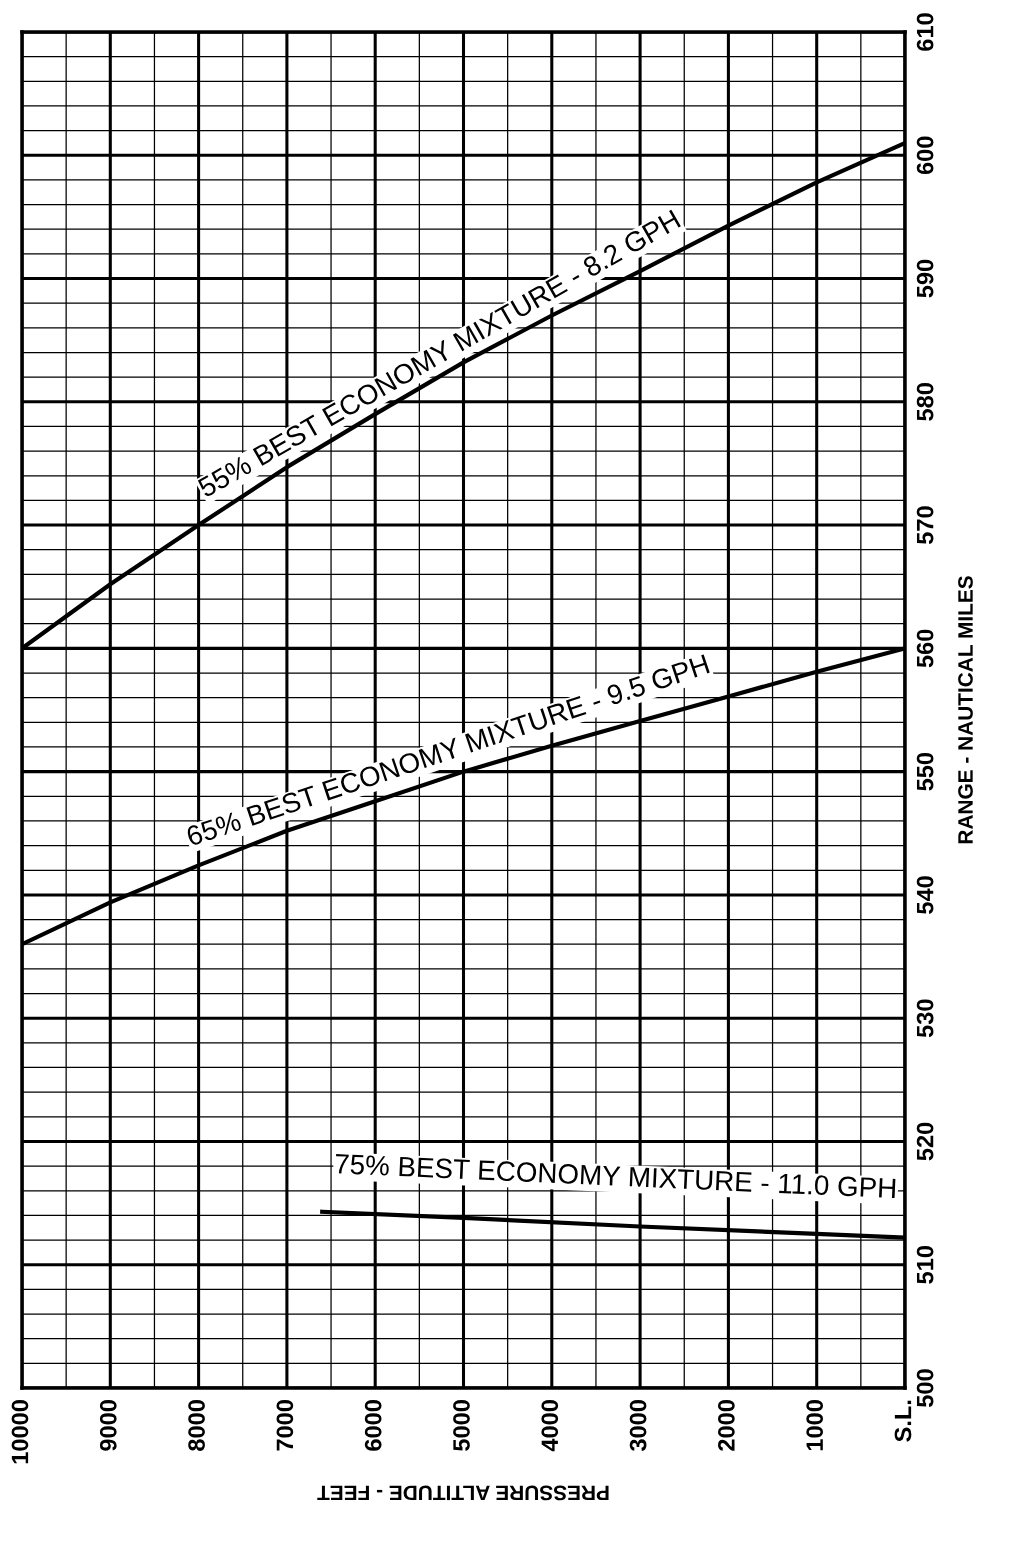 This screenshot has height=1552, width=1016. Describe the element at coordinates (463, 1493) in the screenshot. I see `x-axis-title: PRESSURE ALTITUDE - FEET` at that location.